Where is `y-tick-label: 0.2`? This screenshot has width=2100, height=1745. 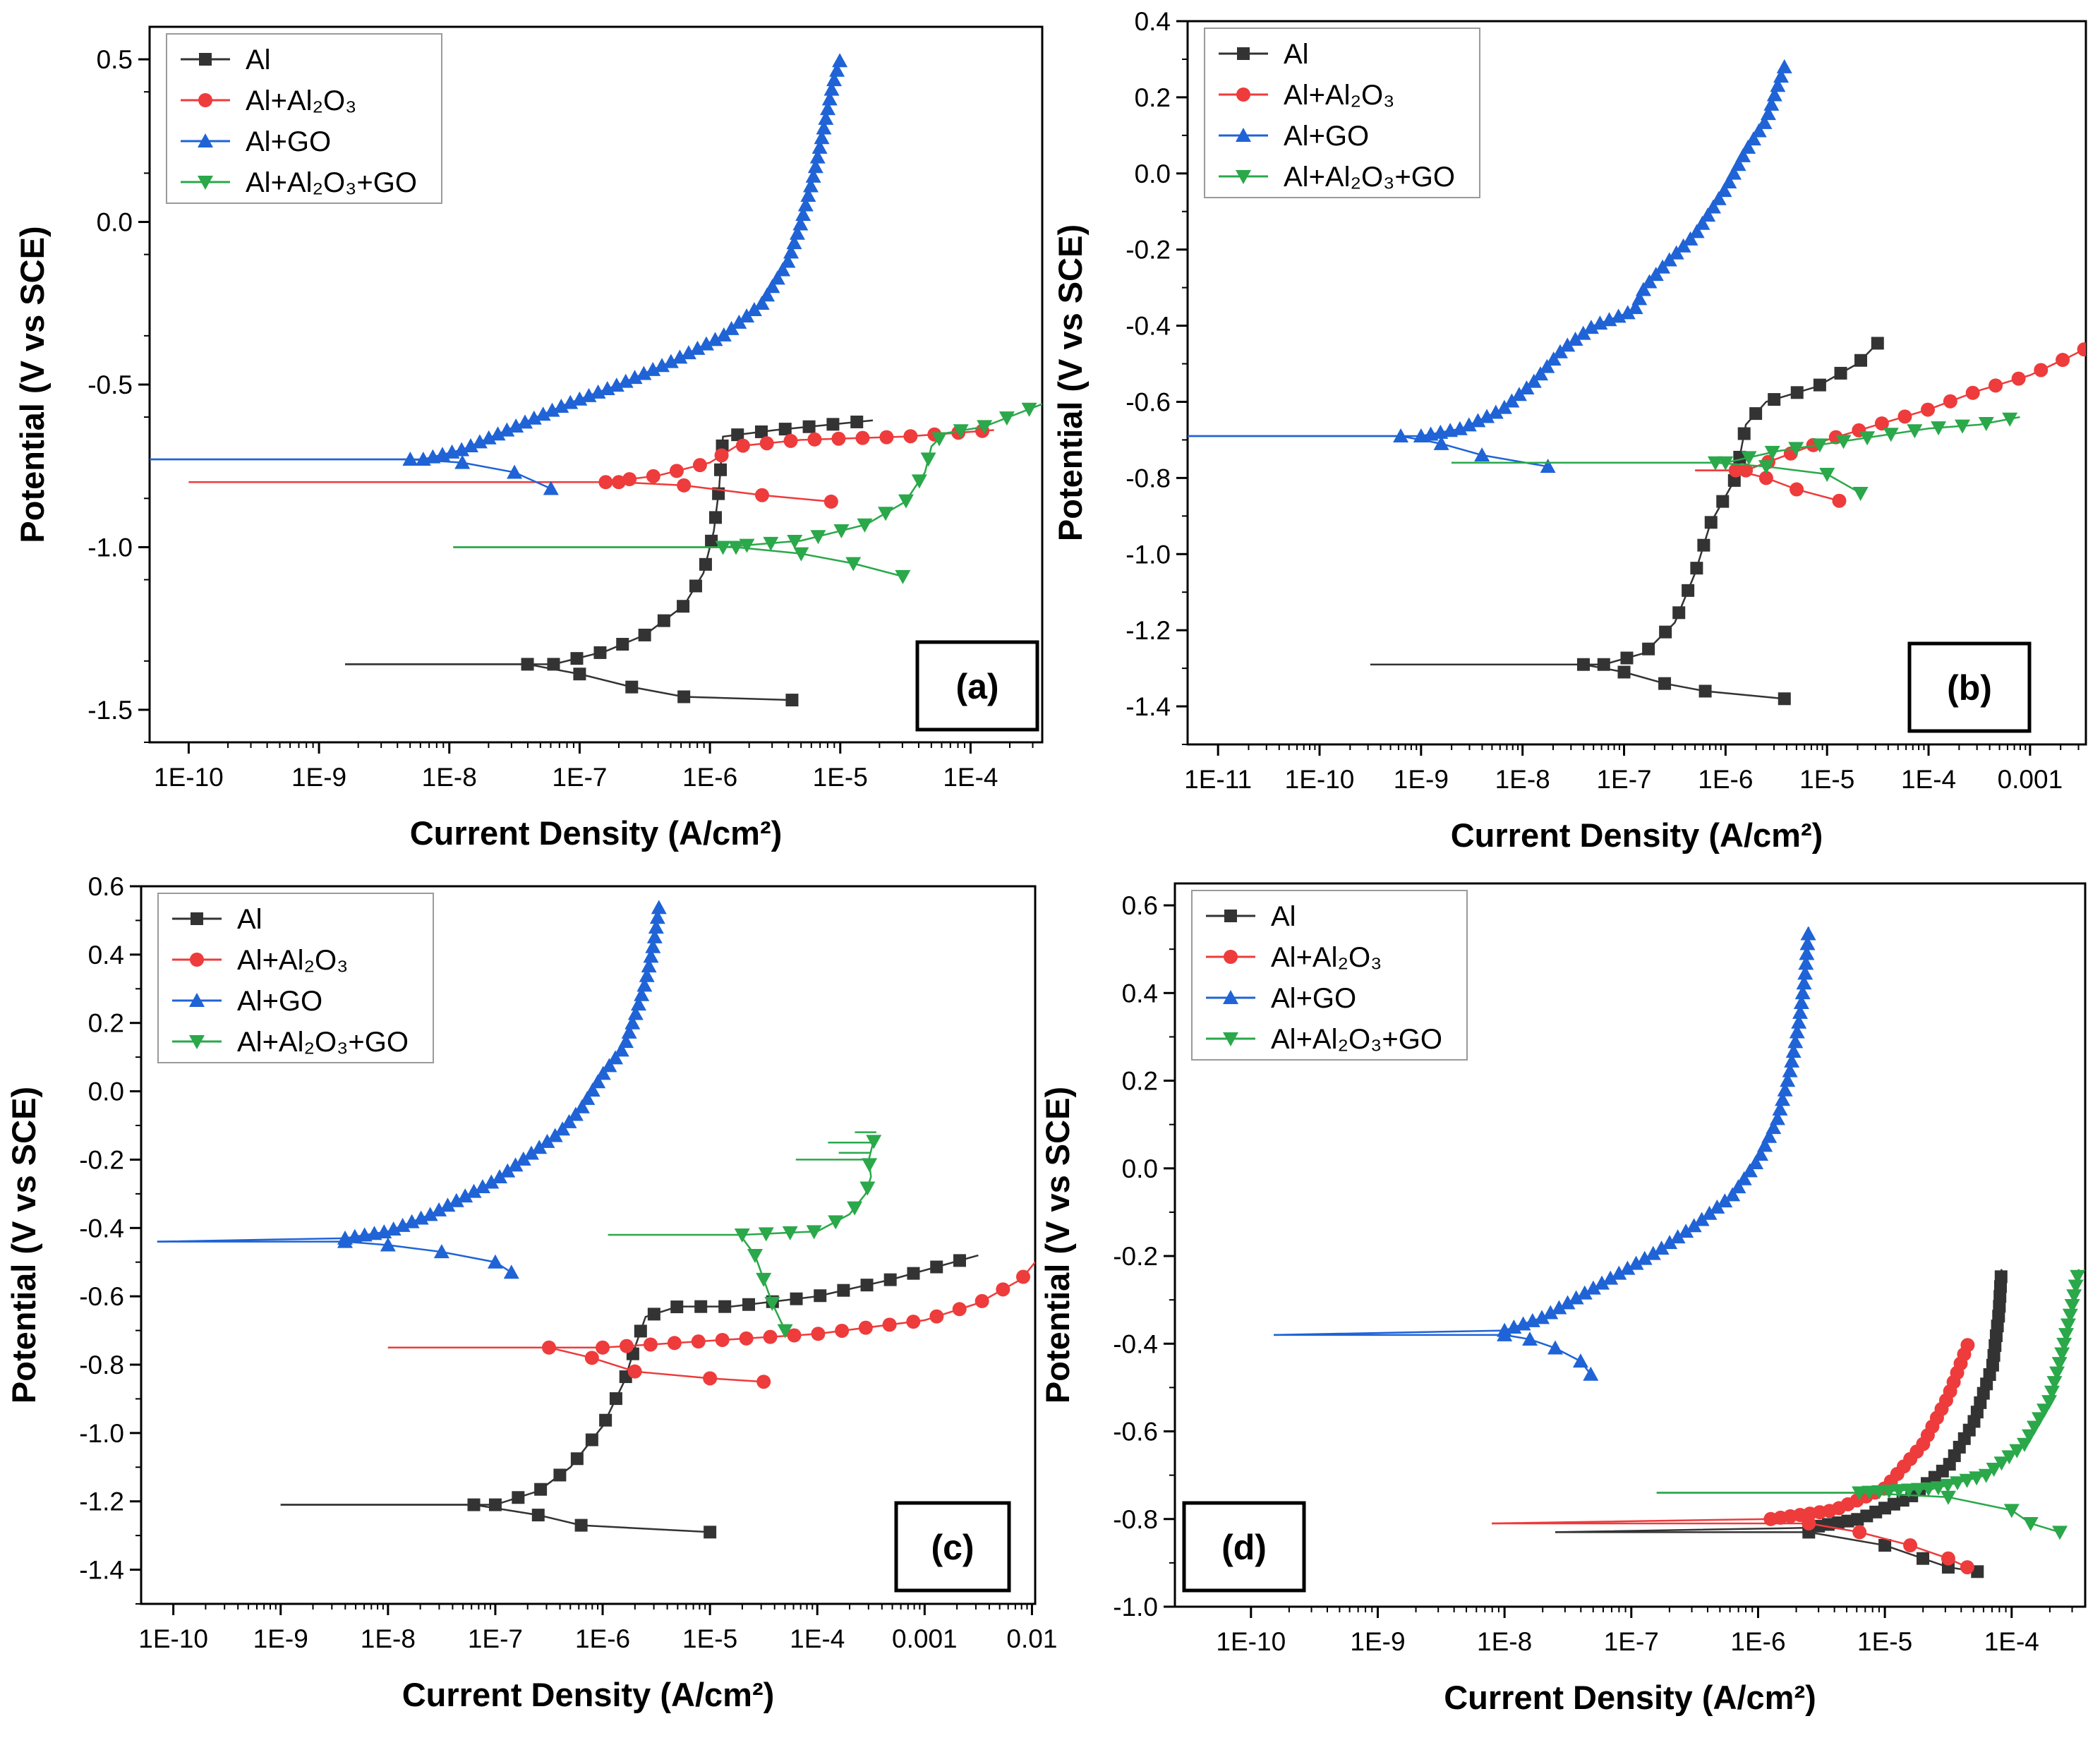 y-tick-label: 0.2 is located at coordinates (1153, 97).